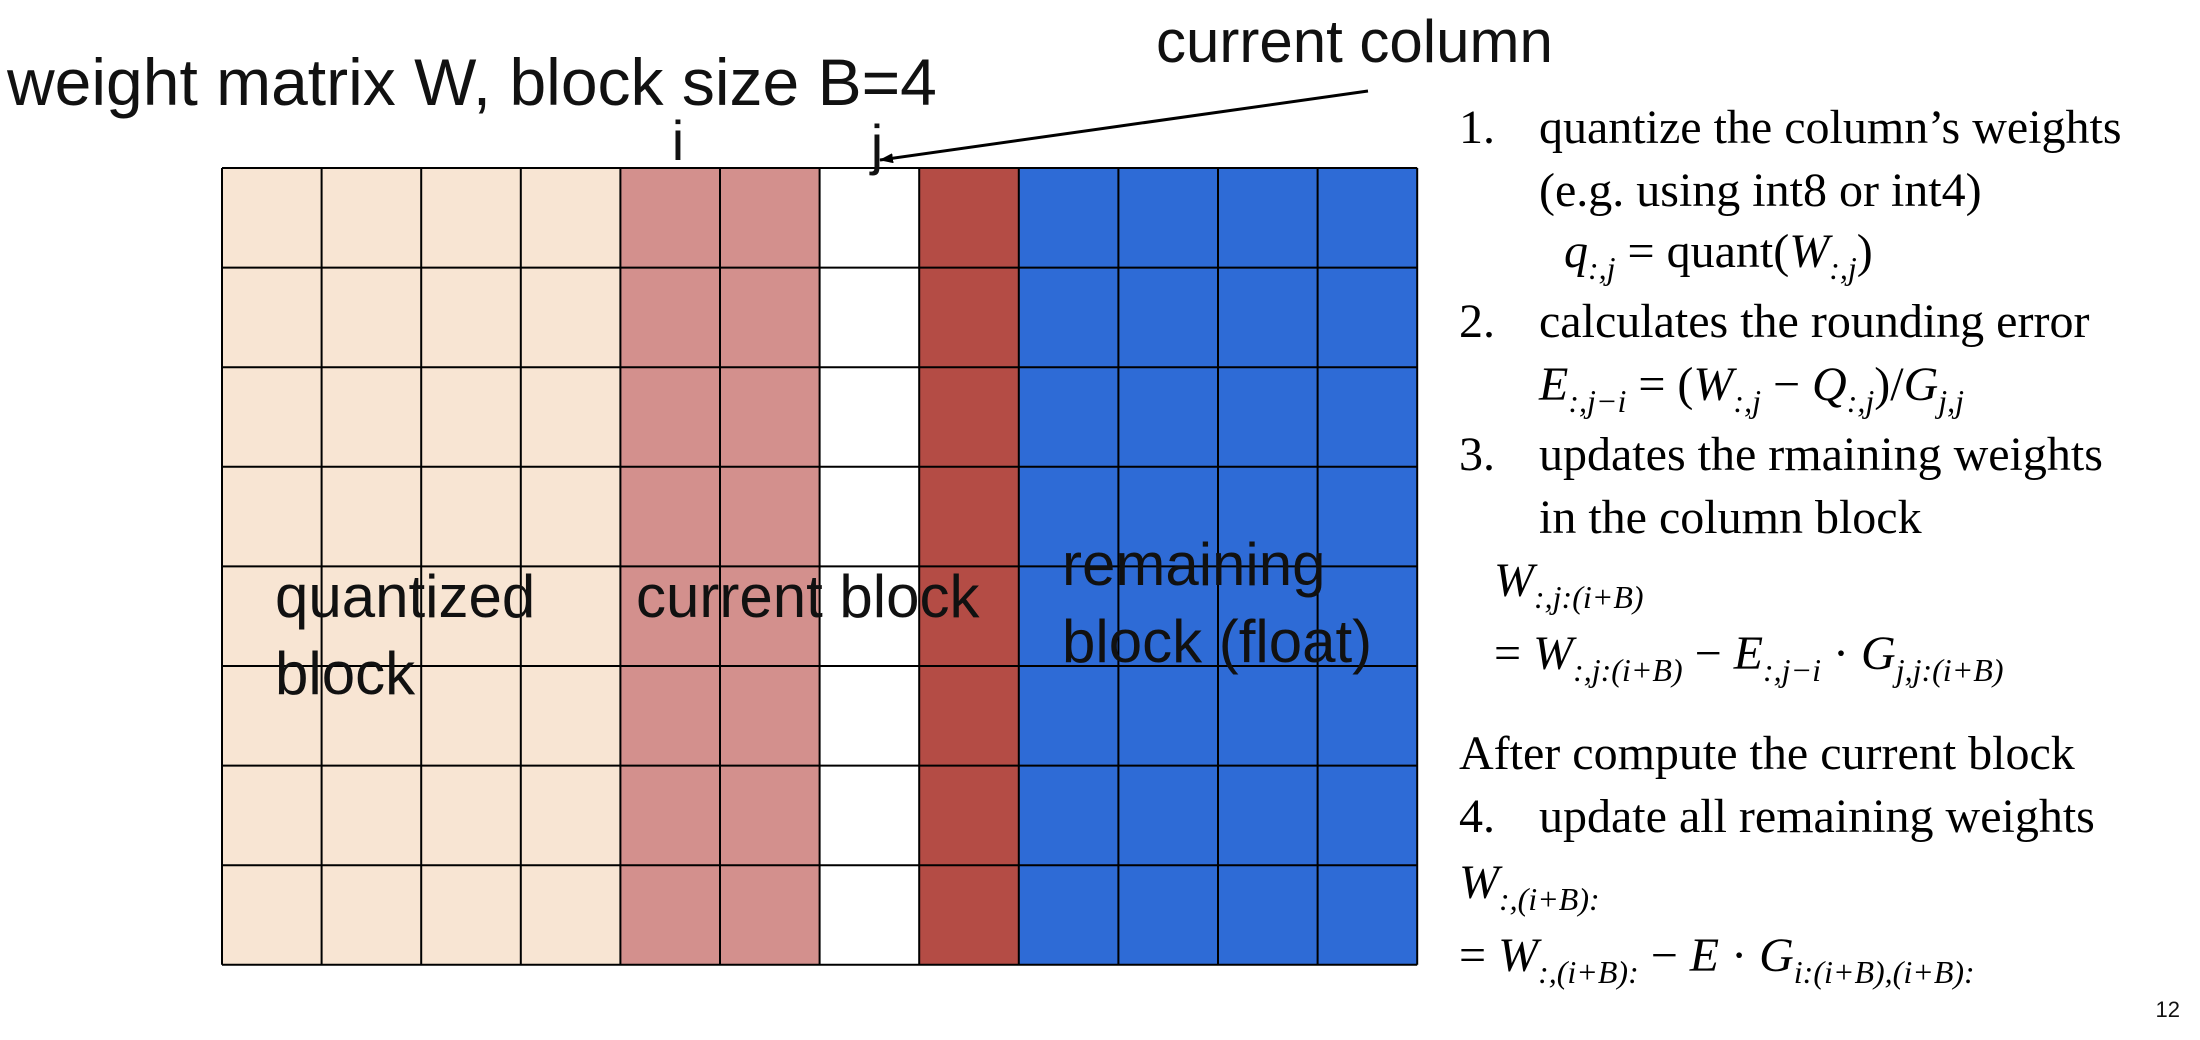 This screenshot has height=1040, width=2200. Describe the element at coordinates (2168, 1009) in the screenshot. I see `page-number: 12` at that location.